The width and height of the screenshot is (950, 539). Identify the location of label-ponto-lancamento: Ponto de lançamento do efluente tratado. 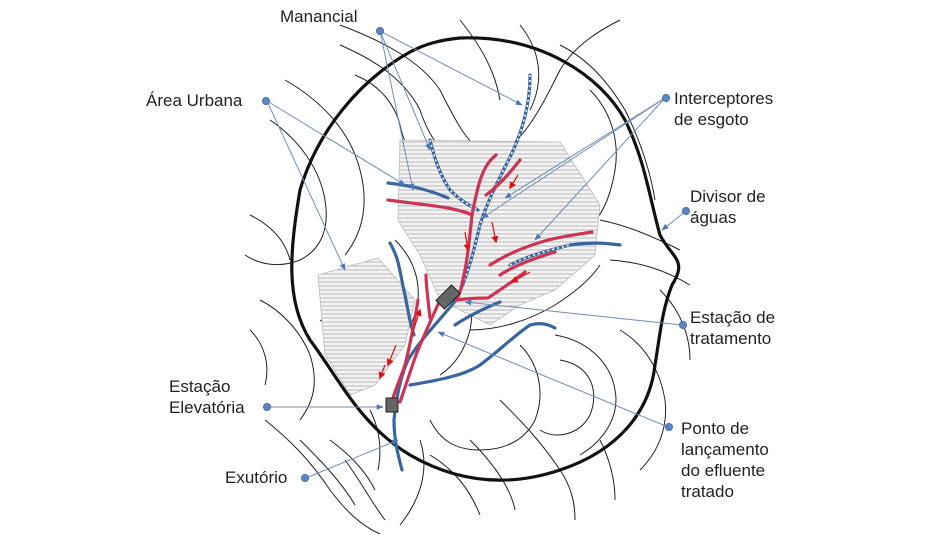
(725, 460).